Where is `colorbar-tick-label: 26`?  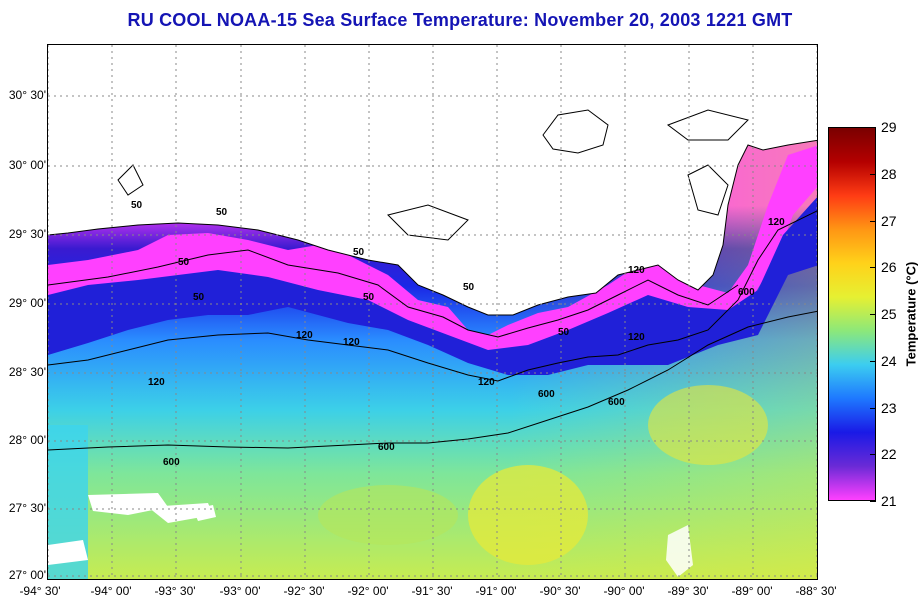 colorbar-tick-label: 26 is located at coordinates (889, 267).